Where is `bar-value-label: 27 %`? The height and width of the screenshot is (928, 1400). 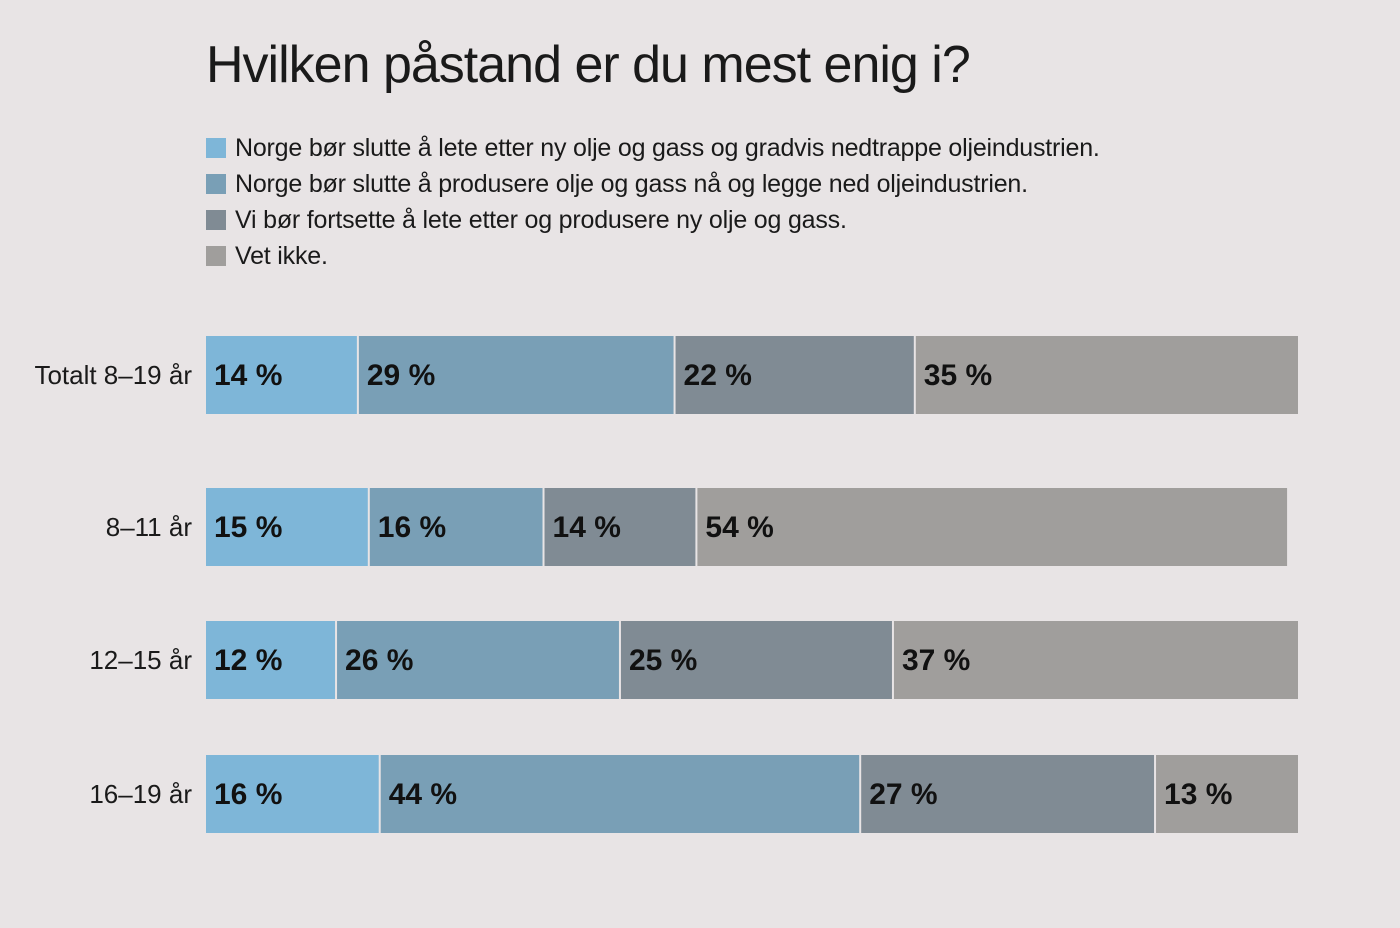 bar-value-label: 27 % is located at coordinates (903, 794).